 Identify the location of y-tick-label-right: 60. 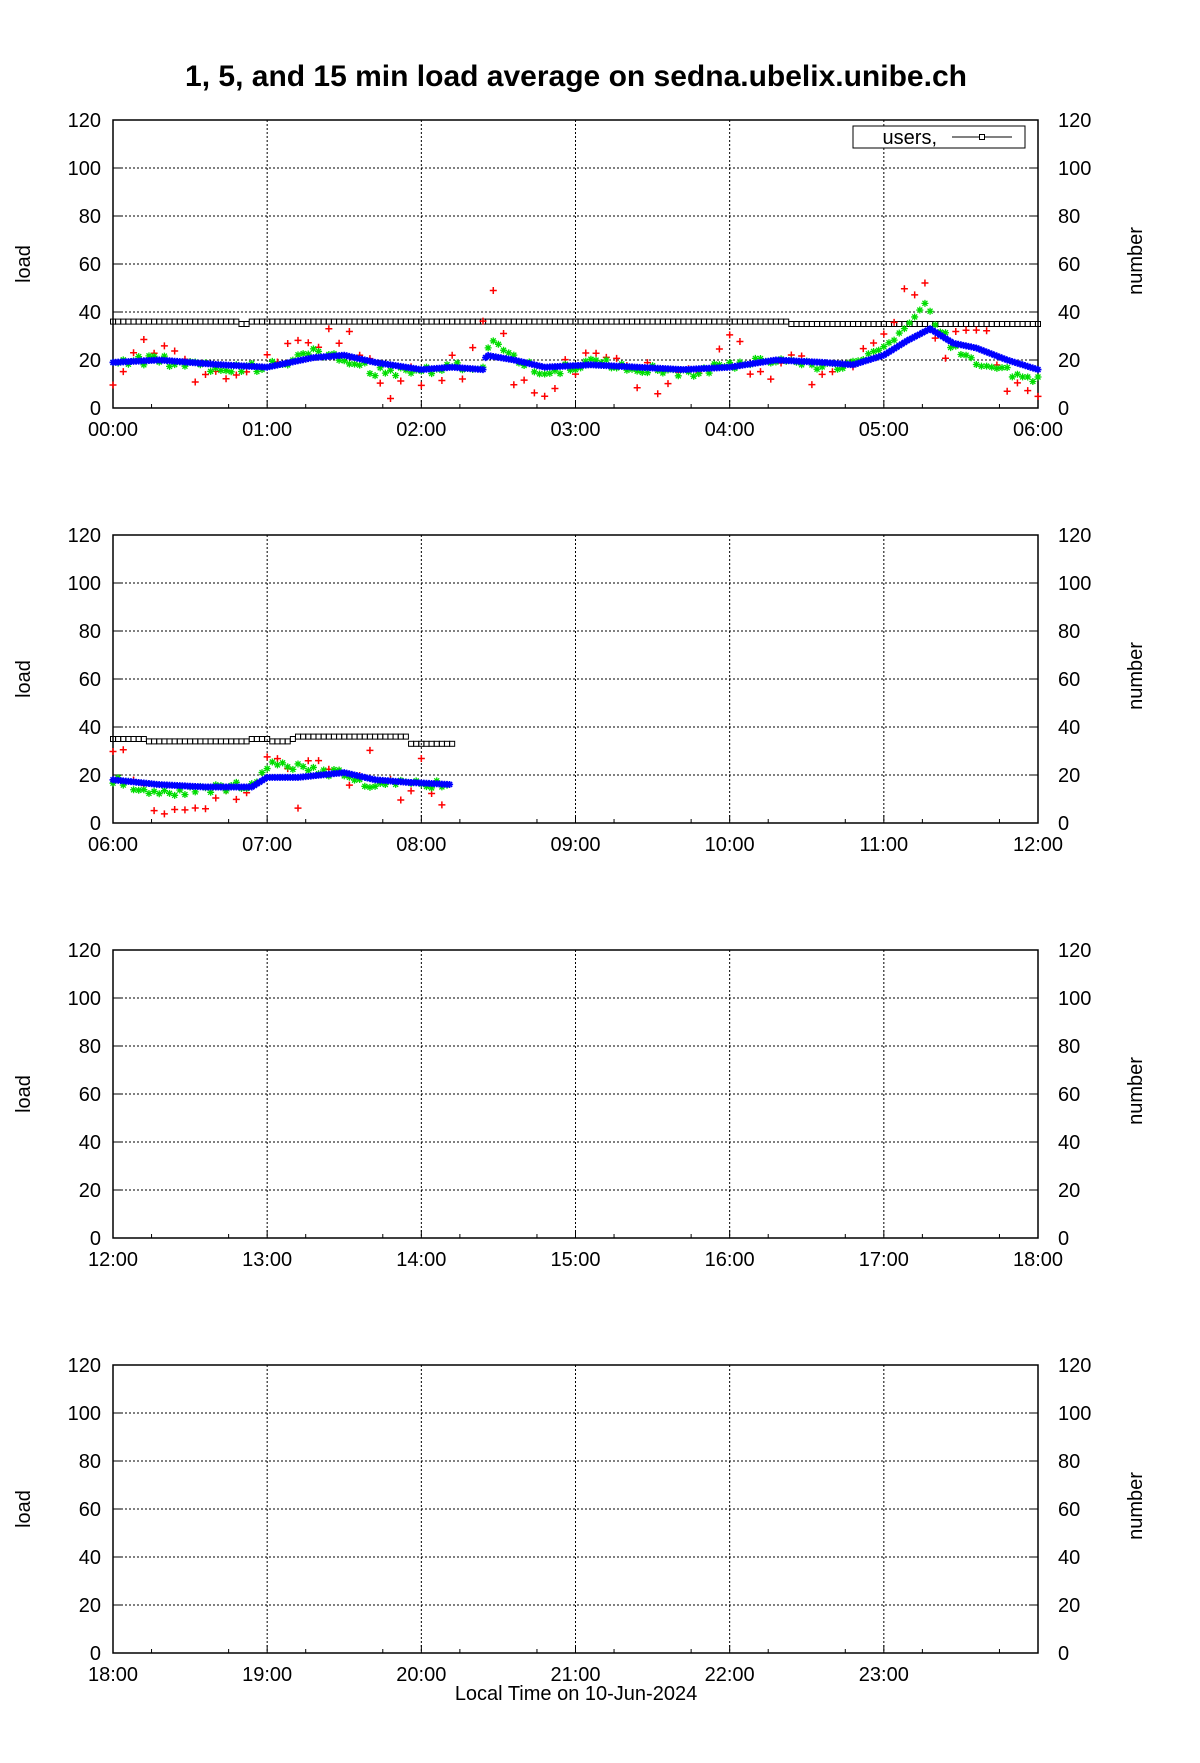
(1069, 1510).